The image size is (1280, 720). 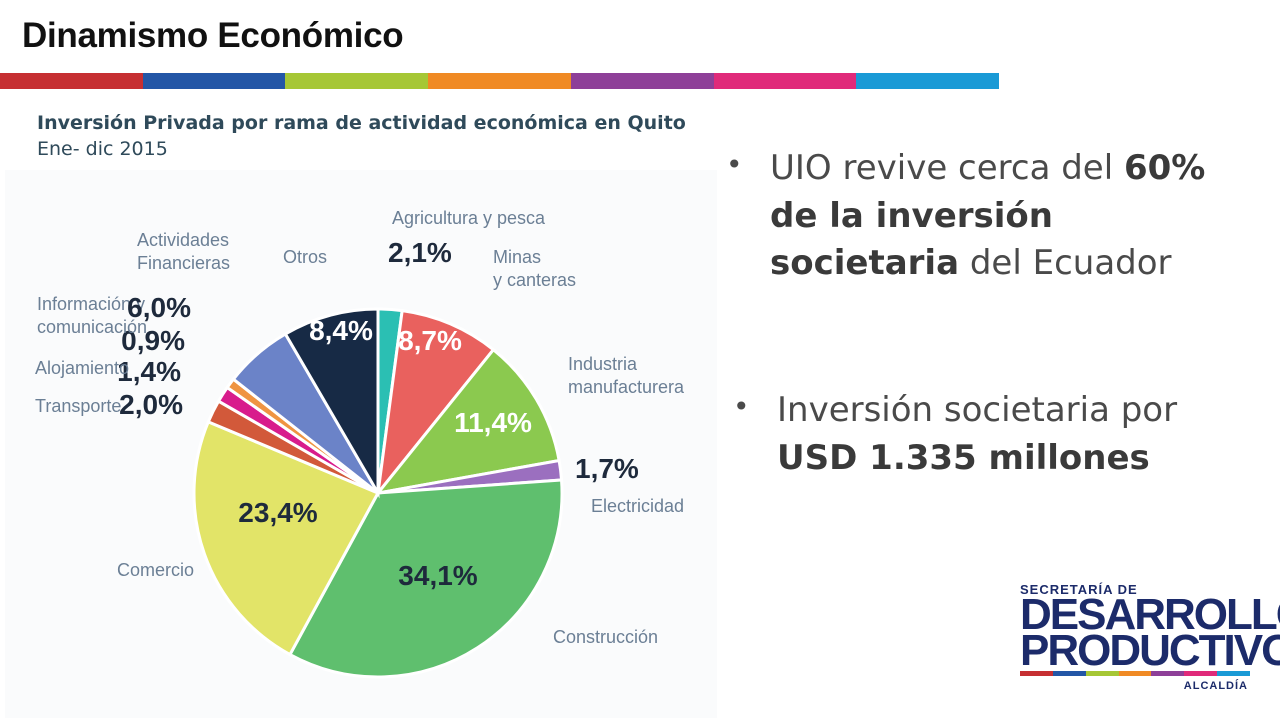 I want to click on data-label-transporte: 2,0%, so click(x=151, y=404).